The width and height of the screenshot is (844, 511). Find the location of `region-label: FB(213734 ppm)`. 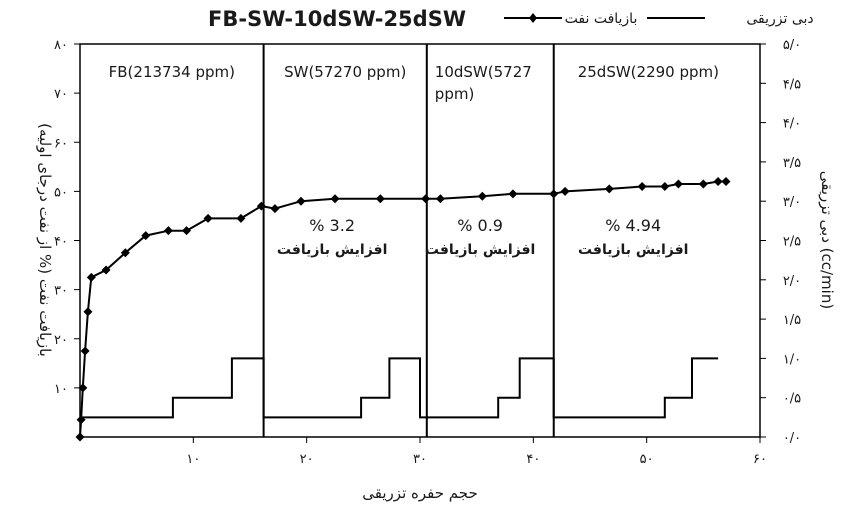

region-label: FB(213734 ppm) is located at coordinates (172, 72).